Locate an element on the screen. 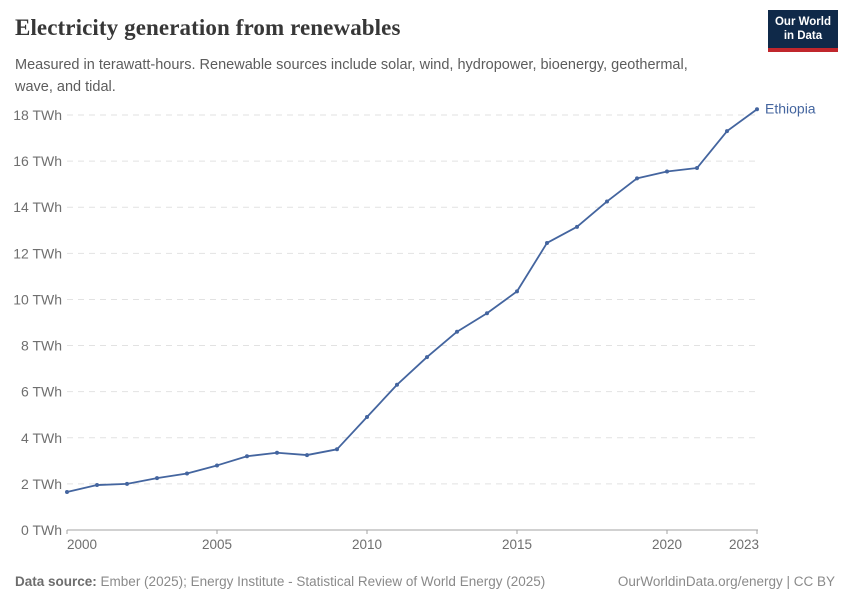 The height and width of the screenshot is (600, 850). y-tick-label: 4 TWh is located at coordinates (41, 438).